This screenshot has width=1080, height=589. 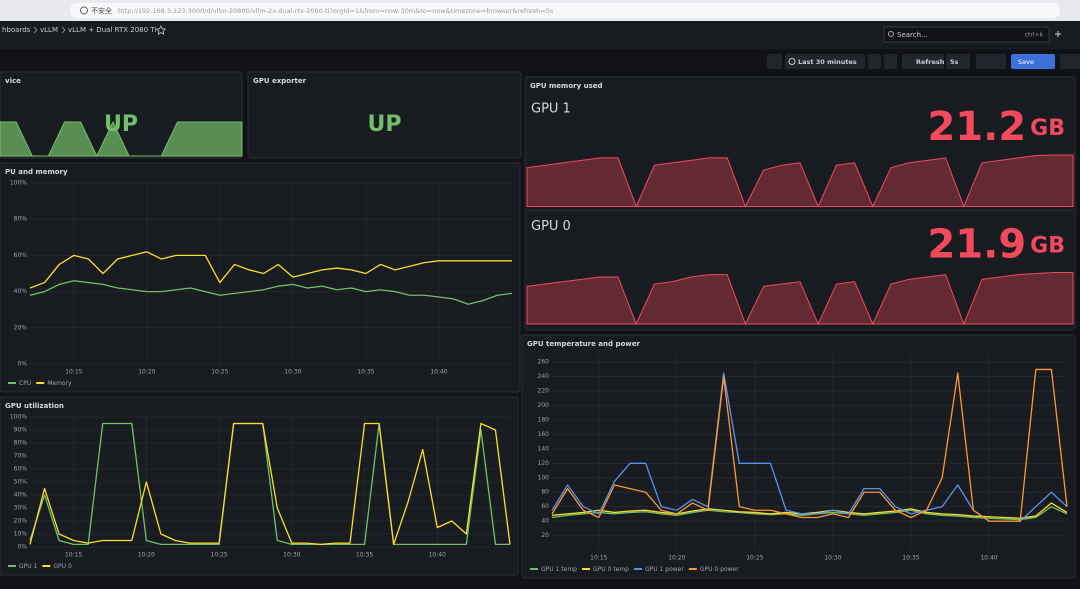 What do you see at coordinates (611, 569) in the screenshot?
I see `legend-label: GPU 0 temp` at bounding box center [611, 569].